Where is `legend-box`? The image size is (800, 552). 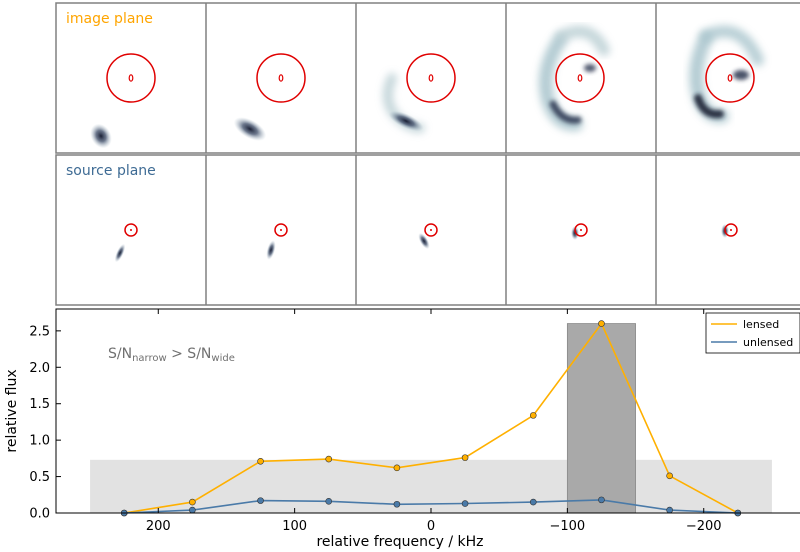 legend-box is located at coordinates (752, 333).